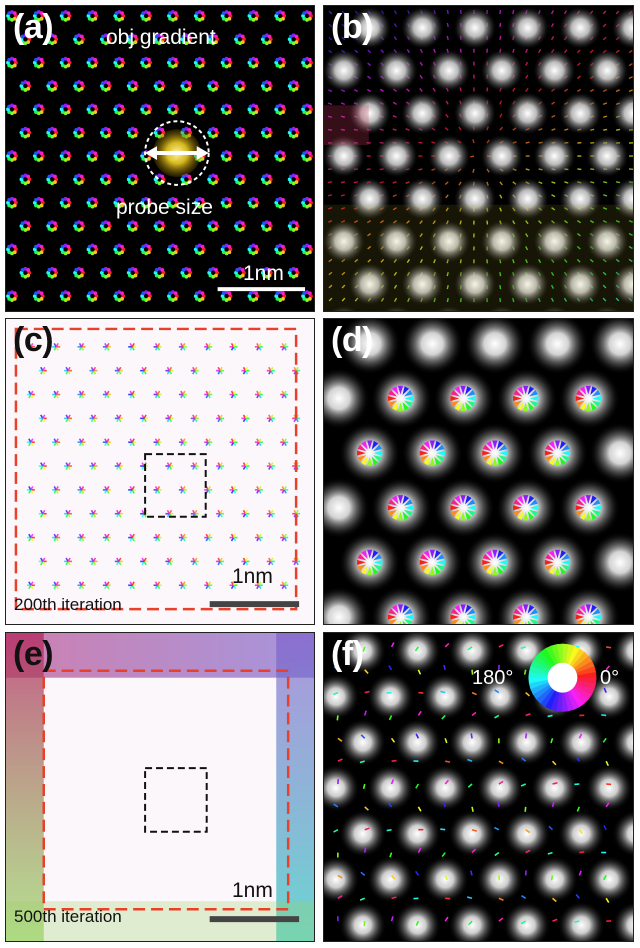  What do you see at coordinates (68, 604) in the screenshot?
I see `panel-c-iteration: 200th iteration` at bounding box center [68, 604].